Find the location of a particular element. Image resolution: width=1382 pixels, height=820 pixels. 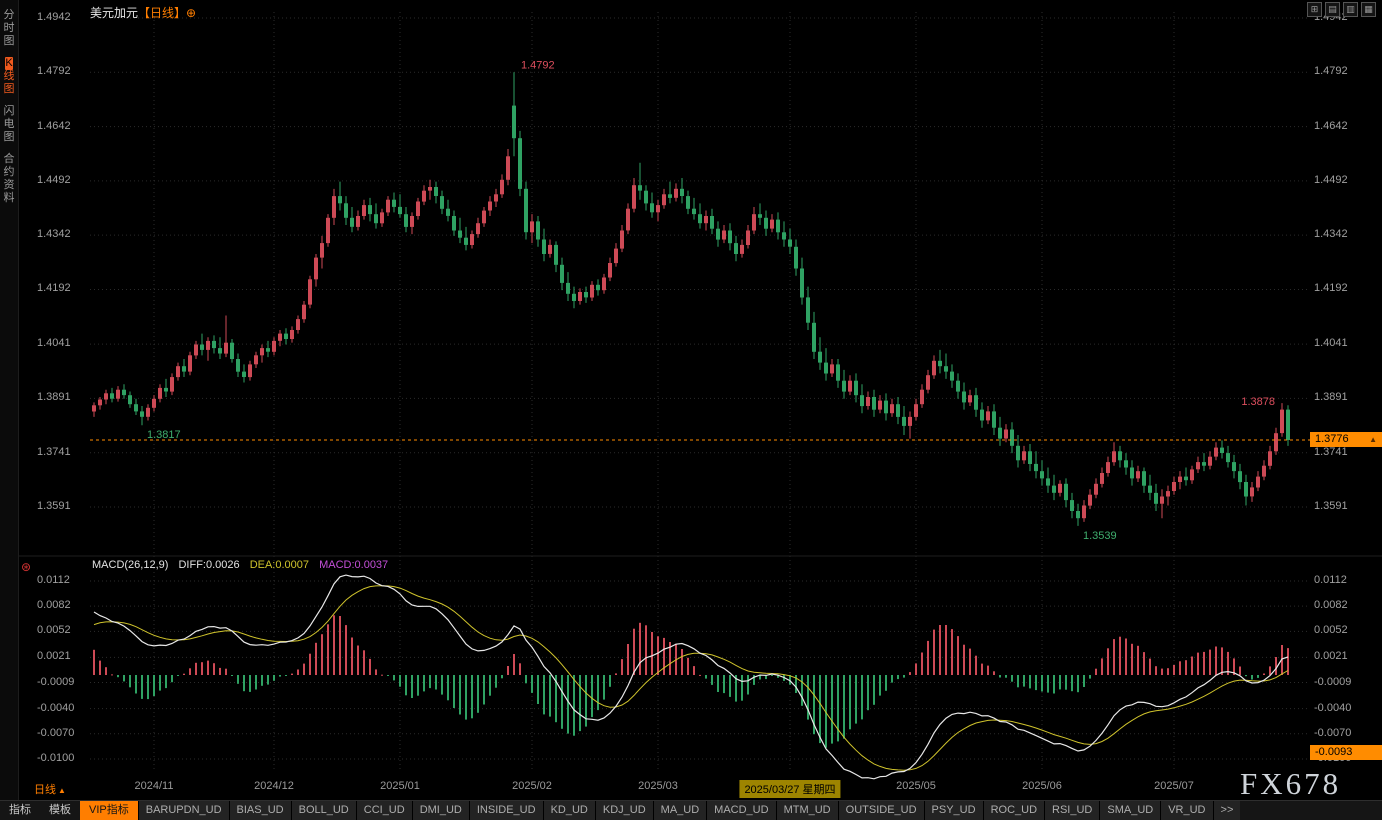

sidebar-tab: 闪电图 is located at coordinates (9, 124).